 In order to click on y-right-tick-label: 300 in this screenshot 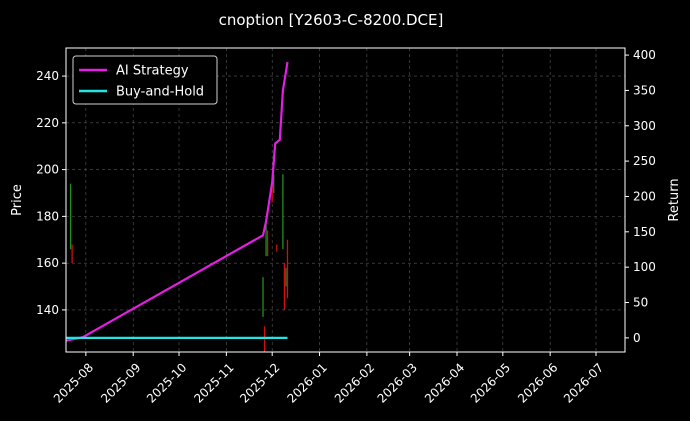, I will do `click(644, 126)`.